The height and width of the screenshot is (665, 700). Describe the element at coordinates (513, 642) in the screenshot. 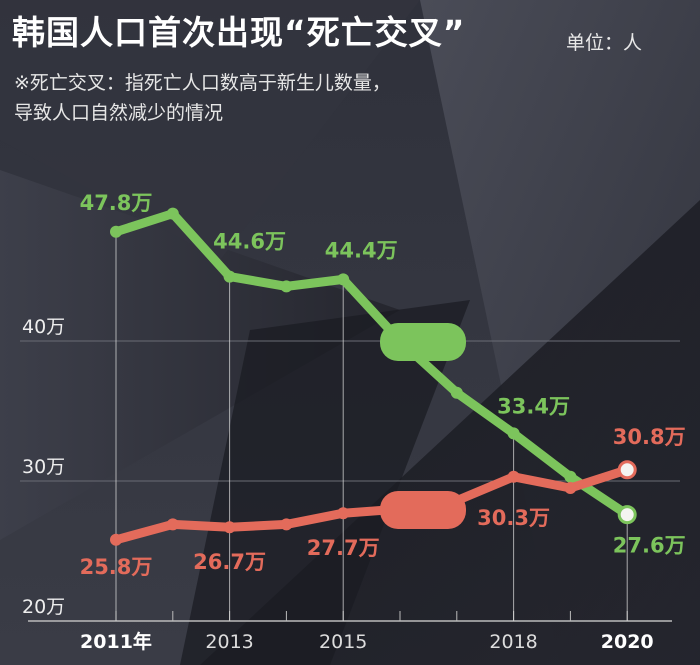

I see `x-tick-label: 2018` at that location.